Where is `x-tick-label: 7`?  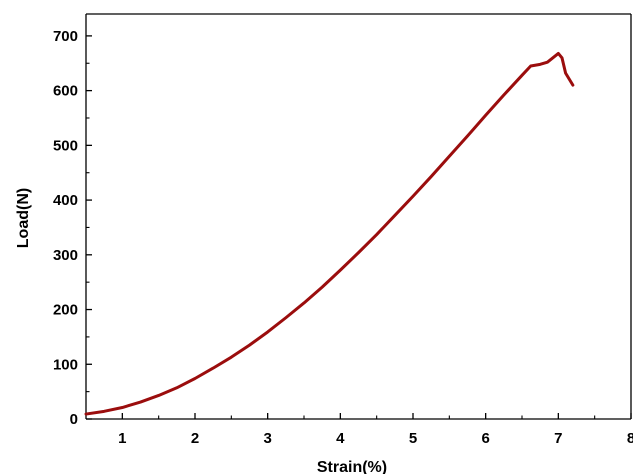
x-tick-label: 7 is located at coordinates (558, 438).